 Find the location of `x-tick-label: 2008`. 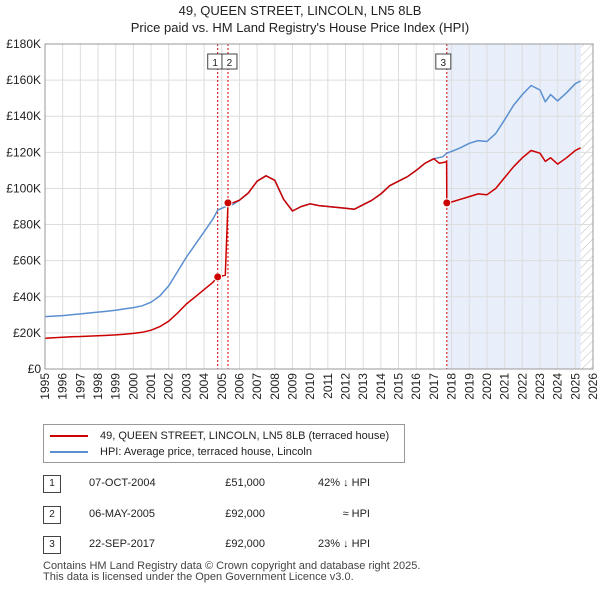

x-tick-label: 2008 is located at coordinates (275, 386).